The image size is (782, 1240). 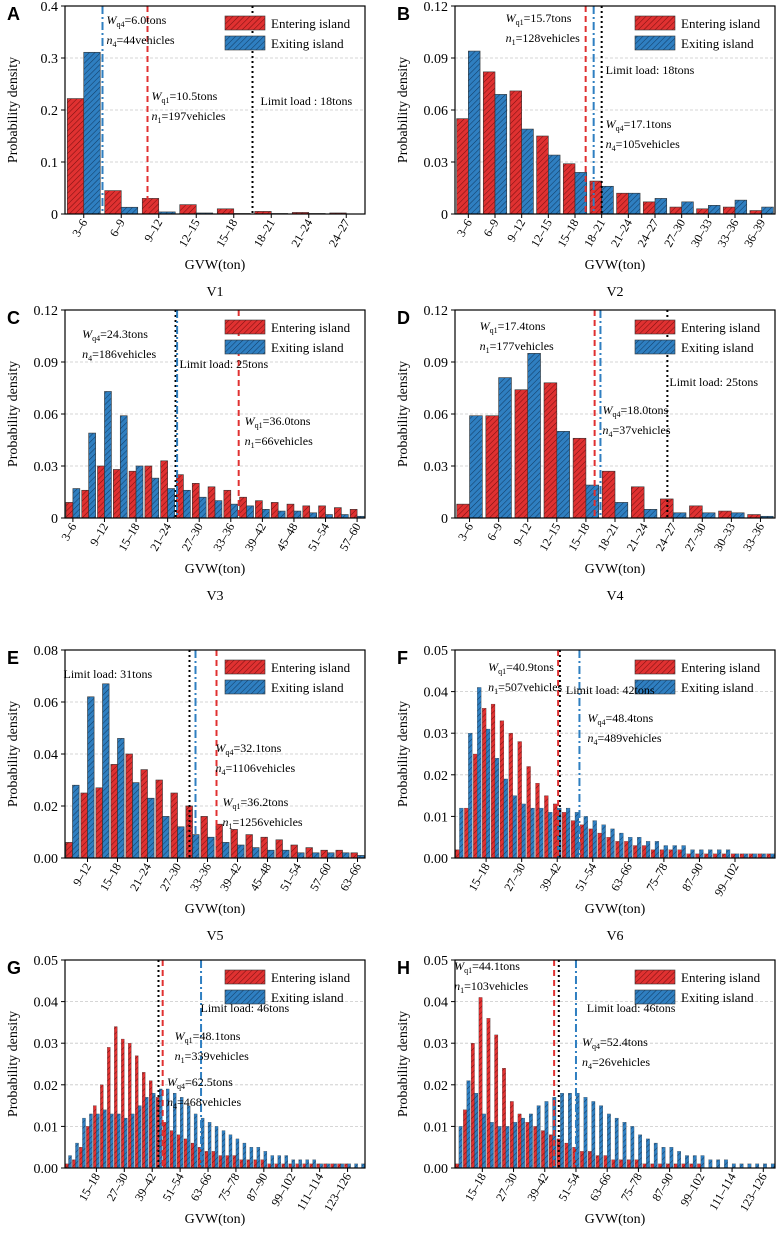 What do you see at coordinates (444, 519) in the screenshot?
I see `y-tick-label: 0` at bounding box center [444, 519].